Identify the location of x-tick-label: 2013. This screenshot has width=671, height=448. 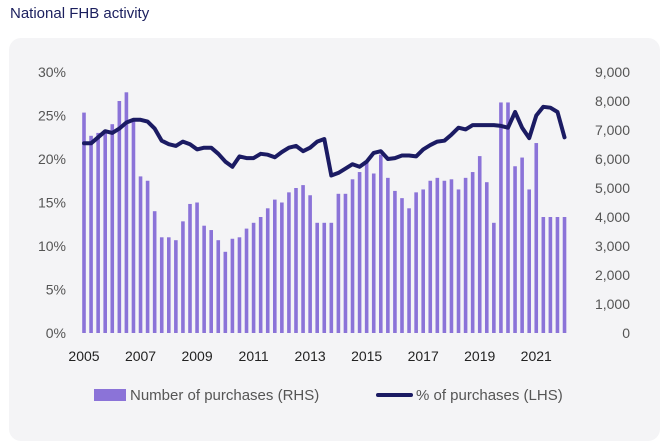
(310, 356).